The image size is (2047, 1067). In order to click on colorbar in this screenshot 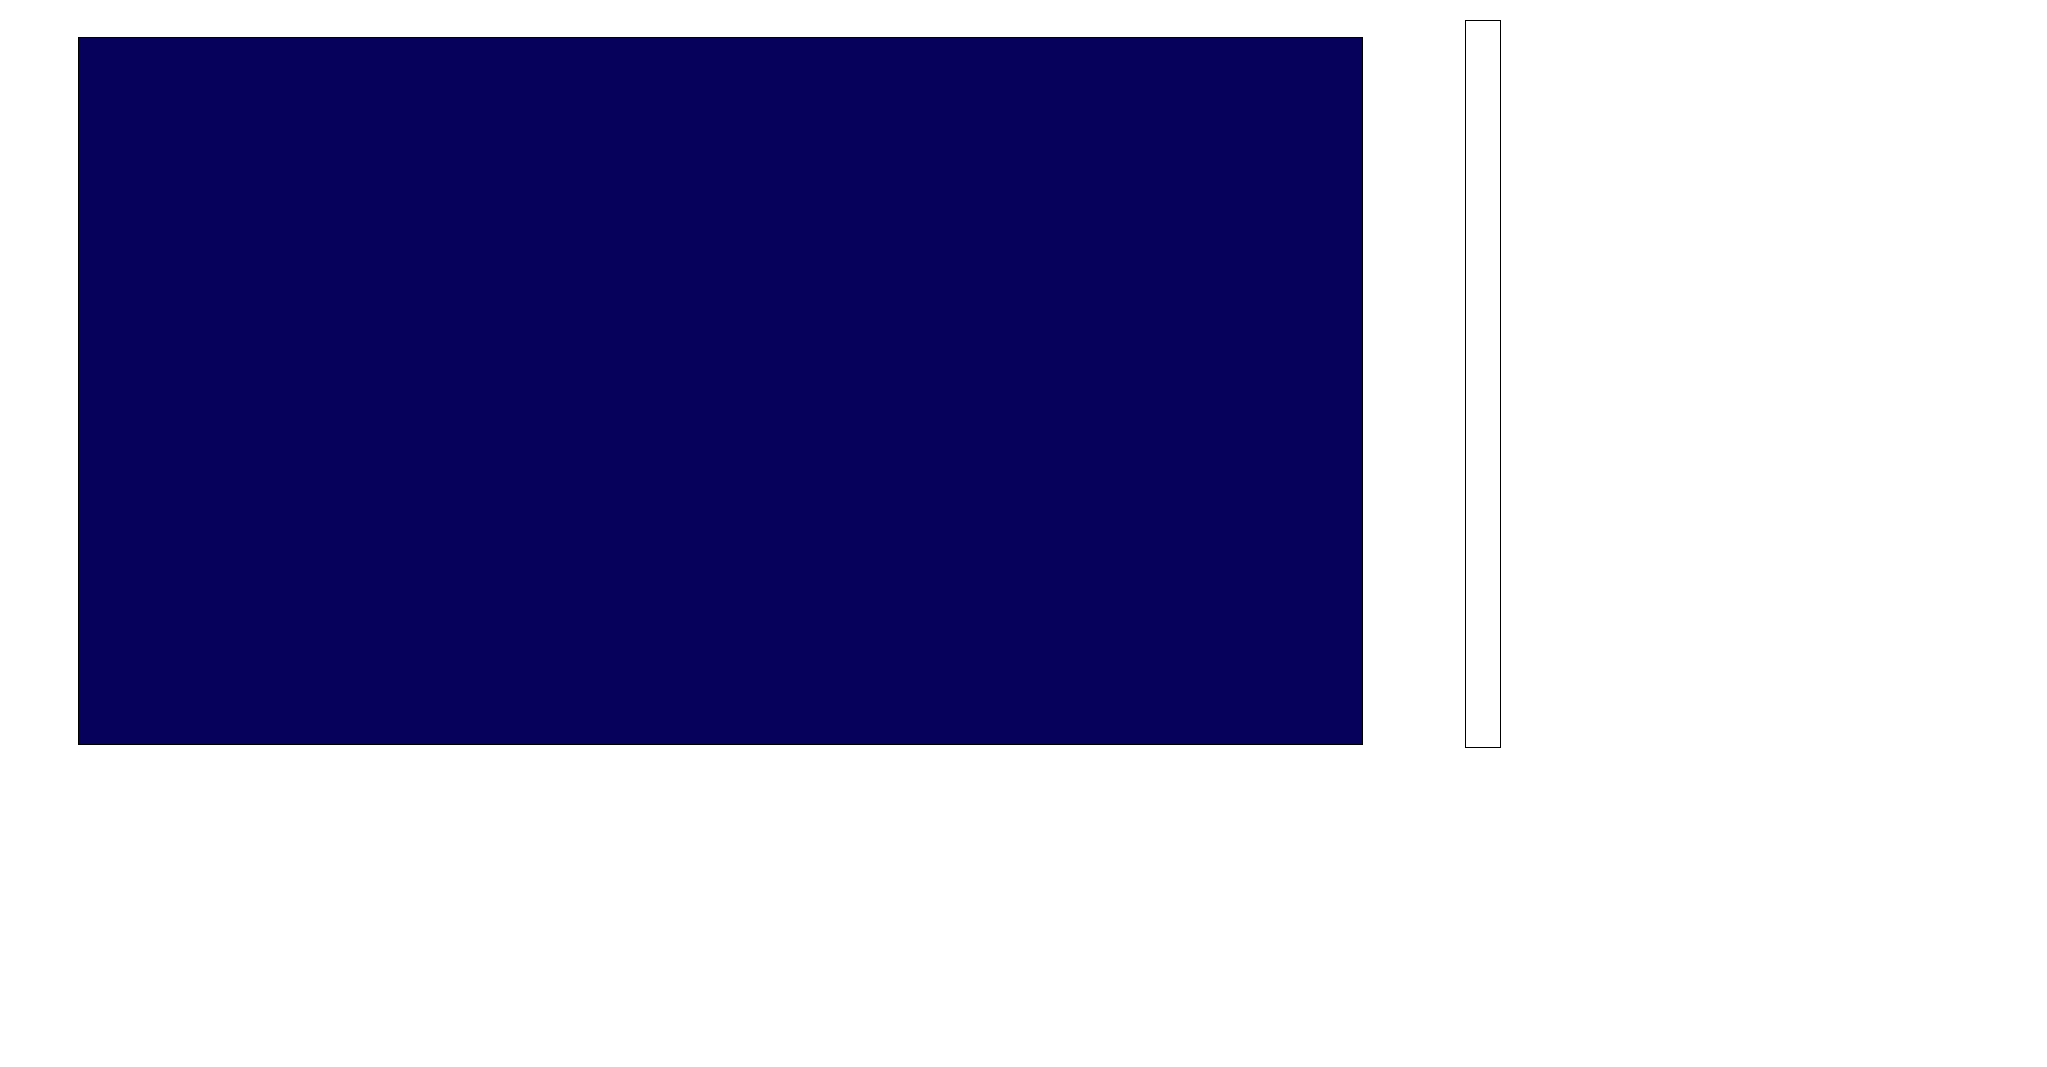, I will do `click(1483, 384)`.